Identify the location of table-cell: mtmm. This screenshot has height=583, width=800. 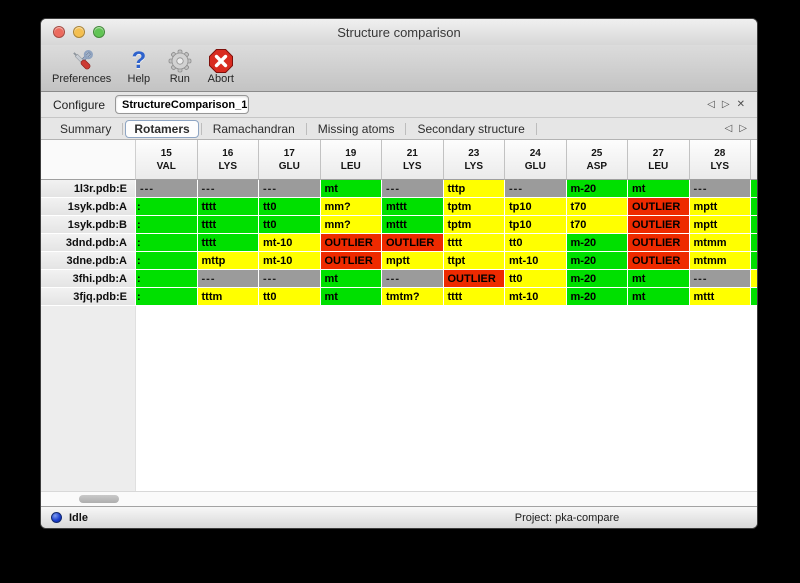
(720, 243).